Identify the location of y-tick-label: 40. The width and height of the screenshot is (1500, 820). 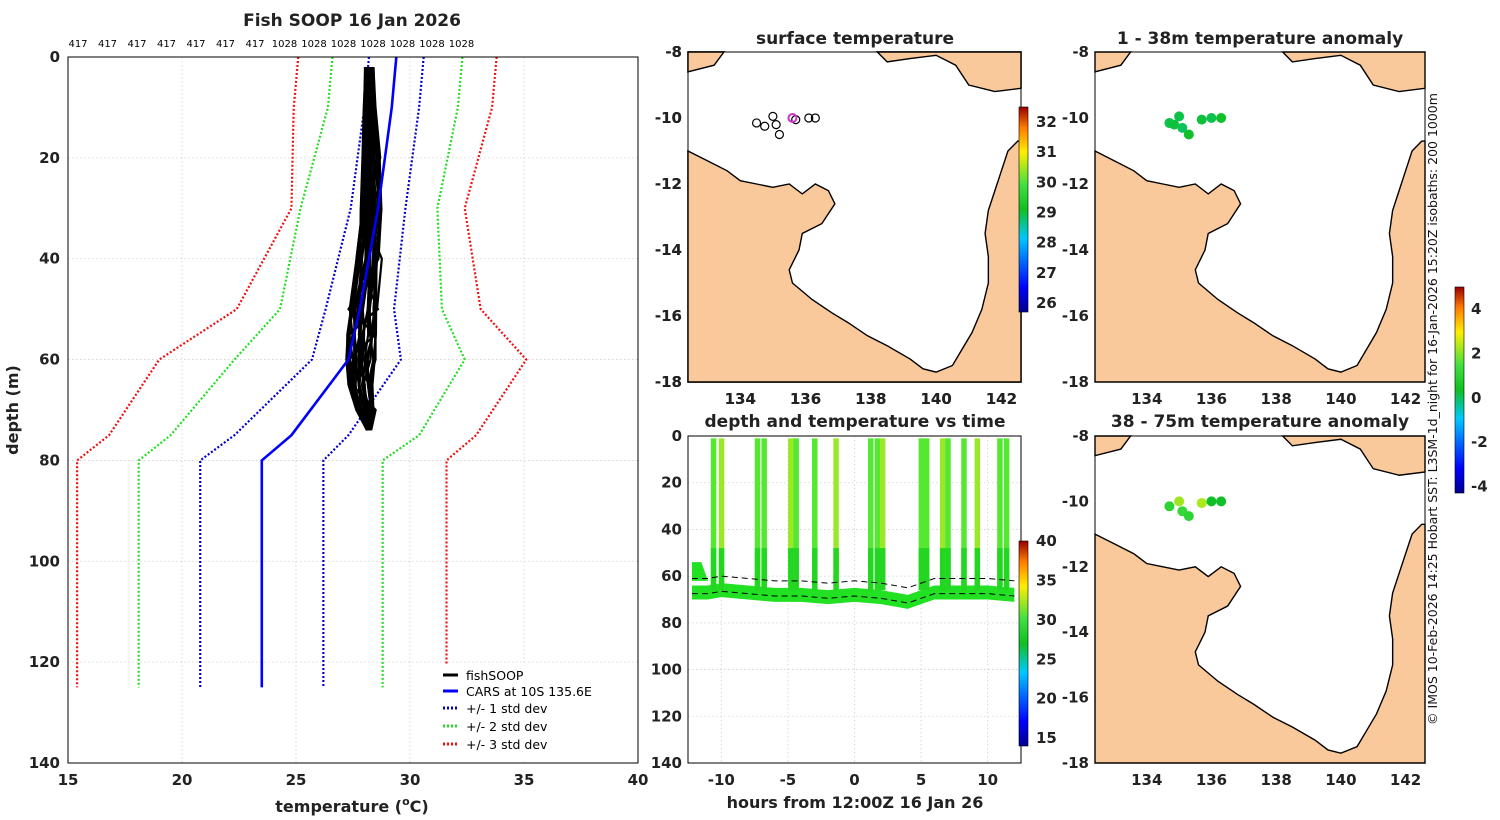
(49, 259).